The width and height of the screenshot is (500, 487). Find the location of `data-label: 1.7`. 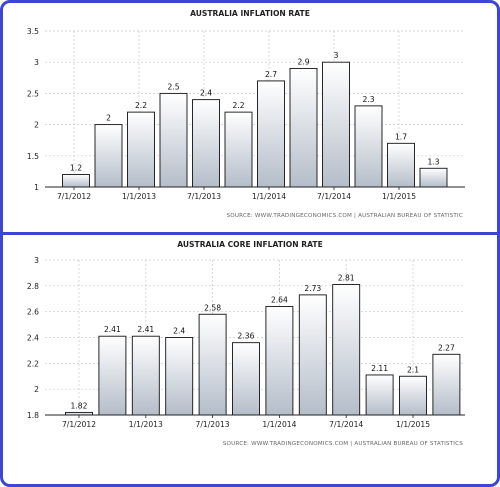

data-label: 1.7 is located at coordinates (401, 136).